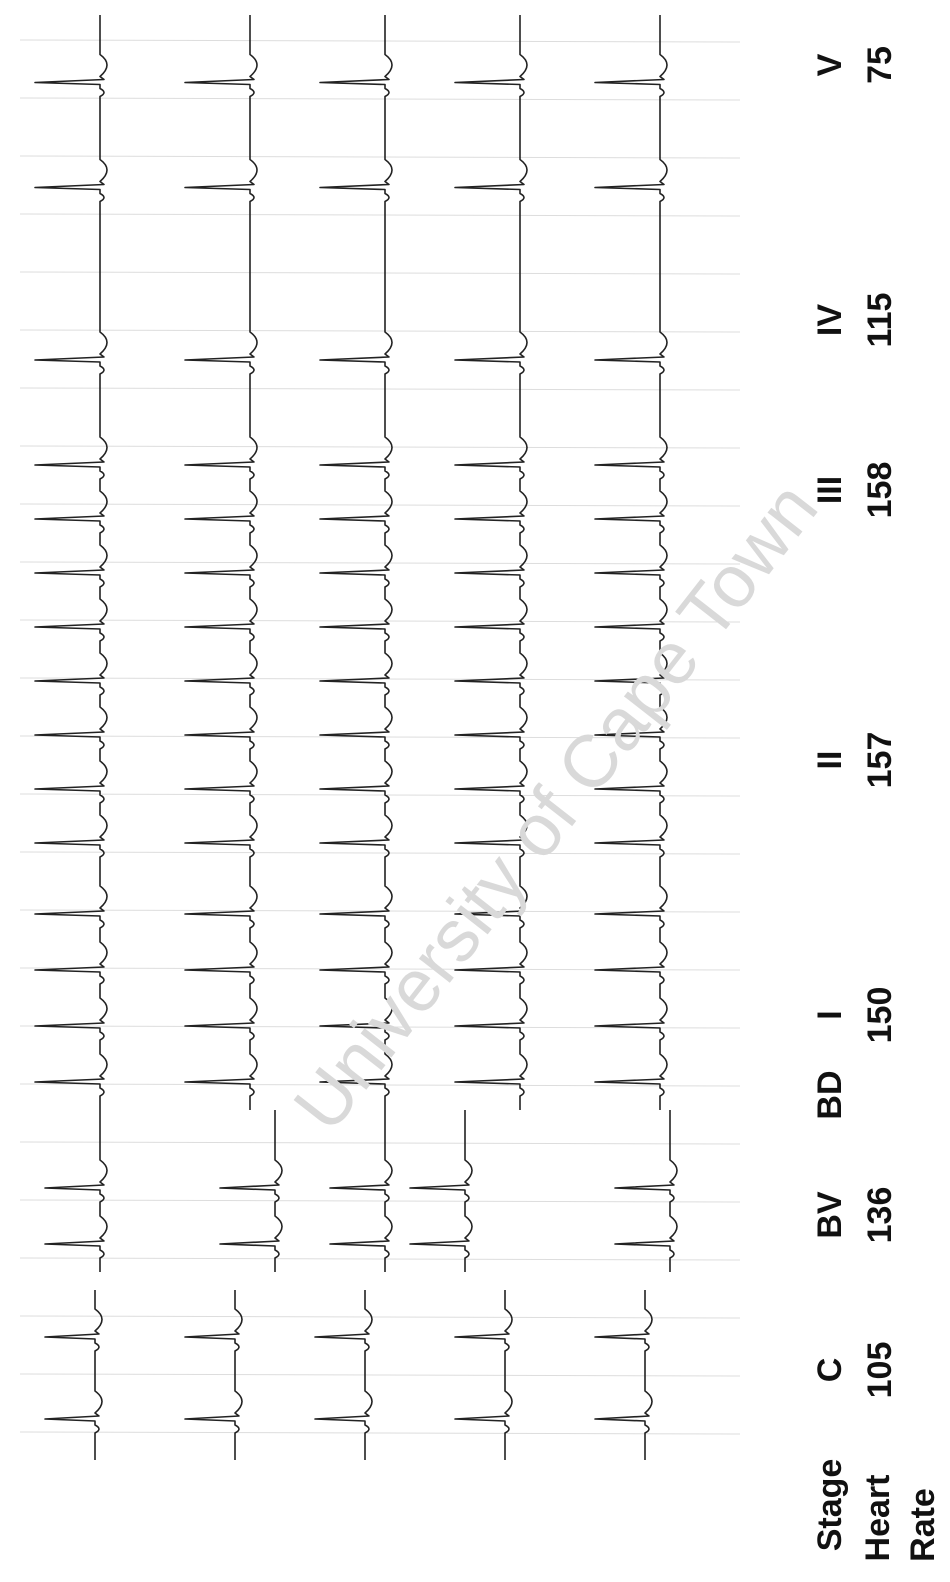 This screenshot has width=950, height=1582. What do you see at coordinates (830, 760) in the screenshot?
I see `stage-label: II` at bounding box center [830, 760].